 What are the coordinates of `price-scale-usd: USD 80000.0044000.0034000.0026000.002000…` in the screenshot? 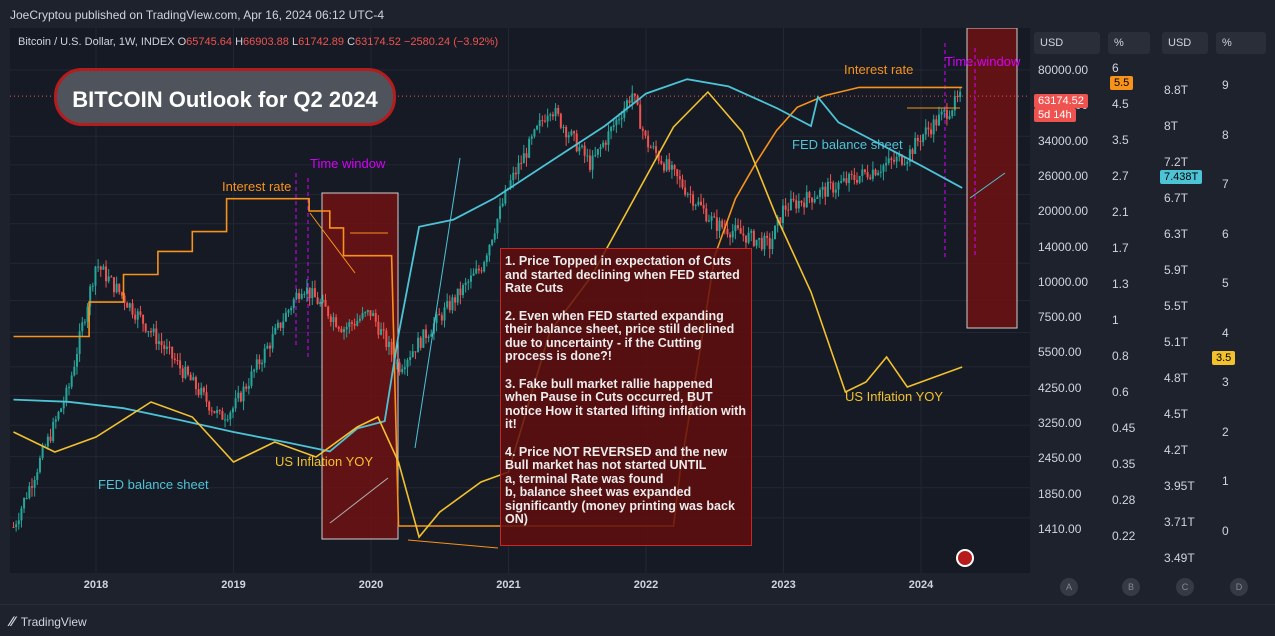 It's located at (1067, 300).